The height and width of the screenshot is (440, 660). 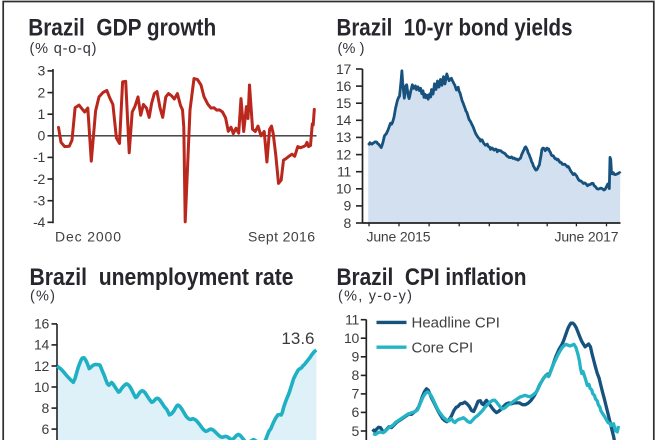 What do you see at coordinates (88, 237) in the screenshot?
I see `svg-text: Dec 2000` at bounding box center [88, 237].